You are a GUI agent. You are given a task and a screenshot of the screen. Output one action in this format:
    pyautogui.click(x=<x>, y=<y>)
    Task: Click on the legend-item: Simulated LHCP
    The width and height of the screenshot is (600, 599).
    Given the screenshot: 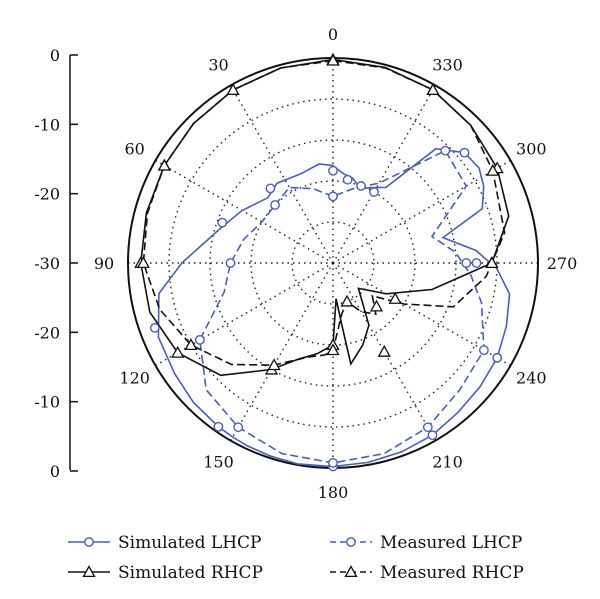 What is the action you would take?
    pyautogui.click(x=164, y=543)
    